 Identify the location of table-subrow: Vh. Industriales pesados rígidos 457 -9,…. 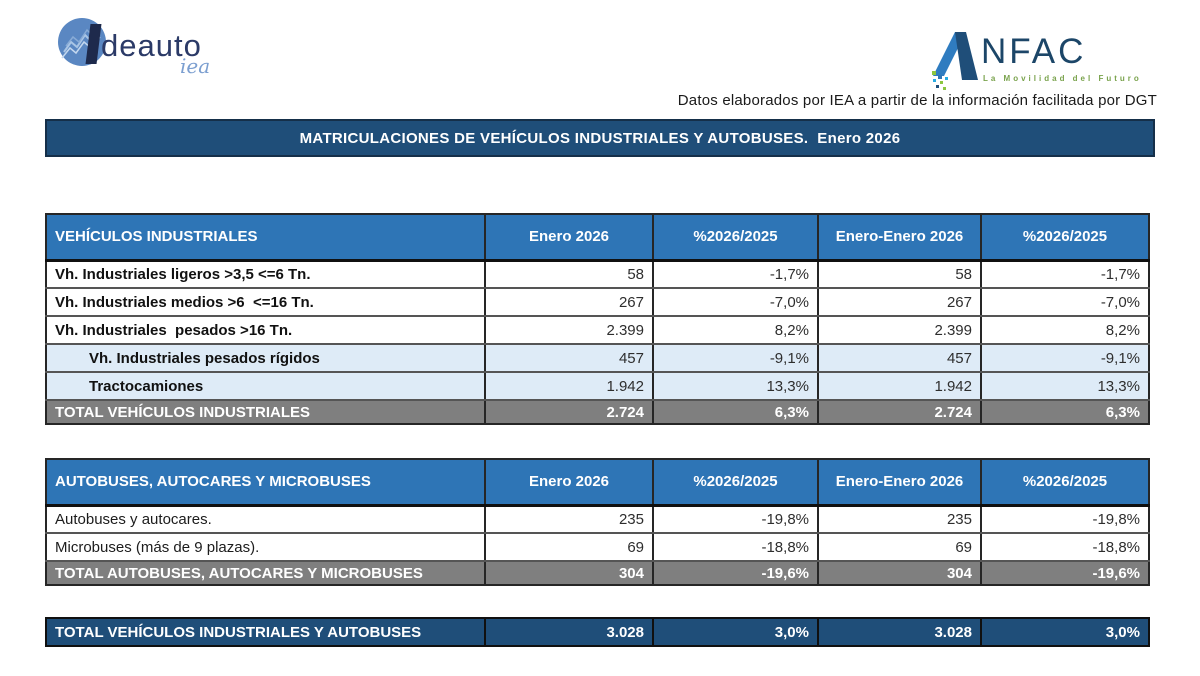
(597, 358).